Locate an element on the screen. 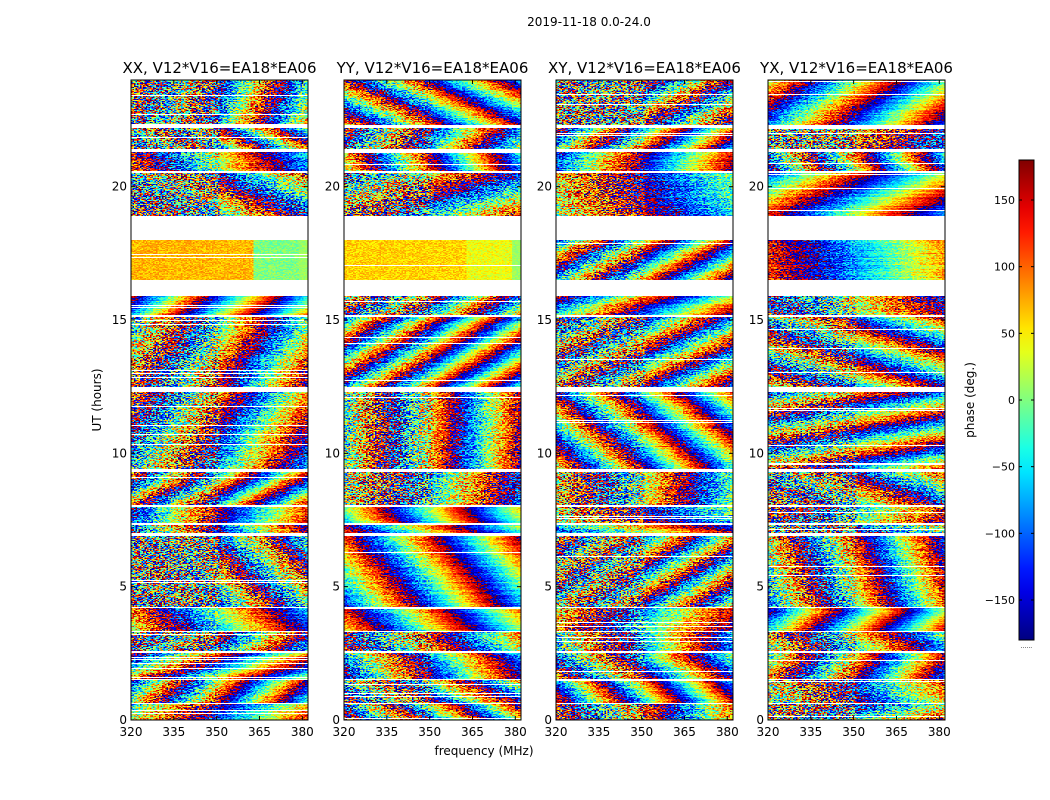 The width and height of the screenshot is (1050, 800). colorbar-tick-label: −100 is located at coordinates (1000, 533).